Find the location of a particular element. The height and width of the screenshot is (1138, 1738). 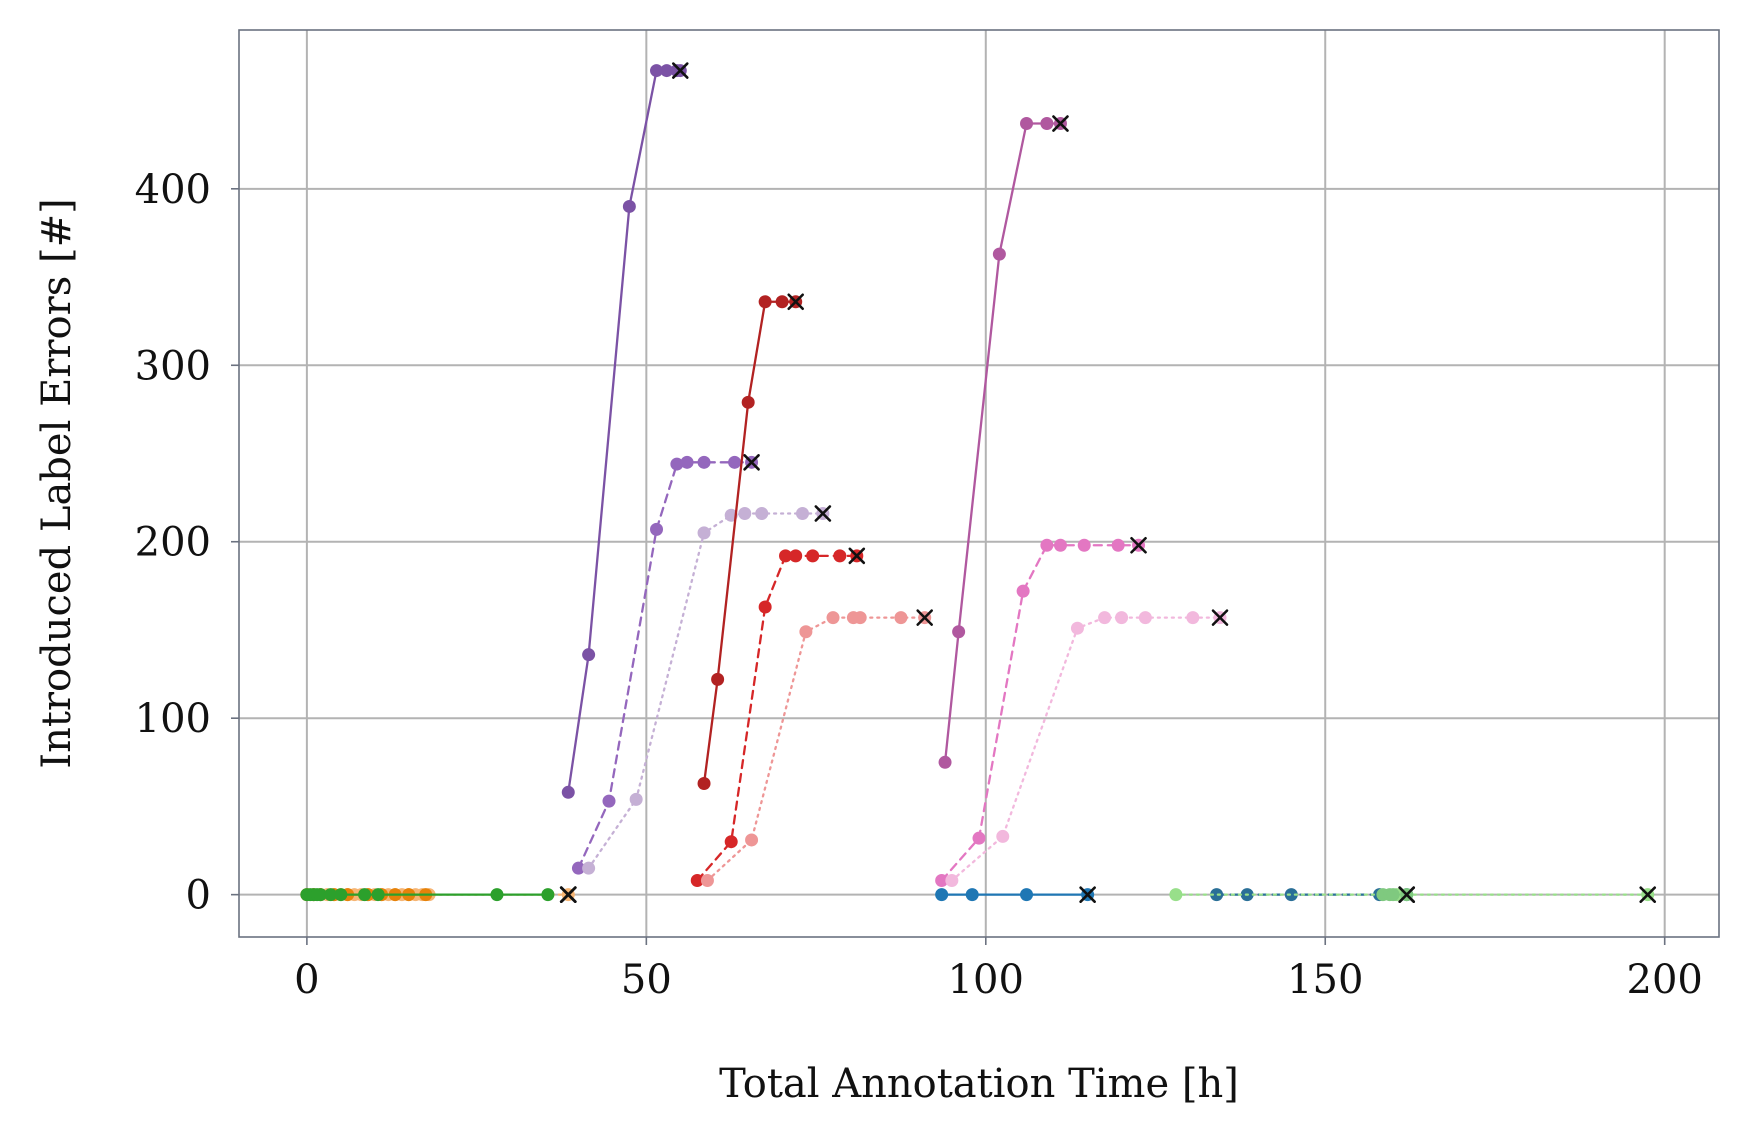

magenta-dotted-end-marker-b is located at coordinates (1220, 617).